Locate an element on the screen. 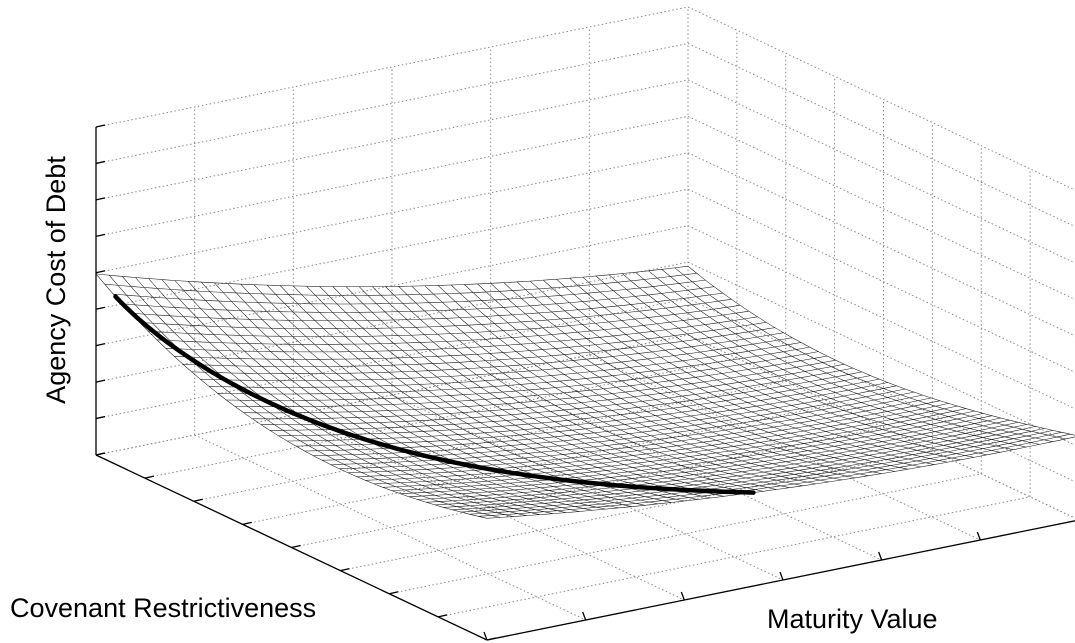 This screenshot has height=643, width=1075. y-axis-label: Maturity Value is located at coordinates (852, 619).